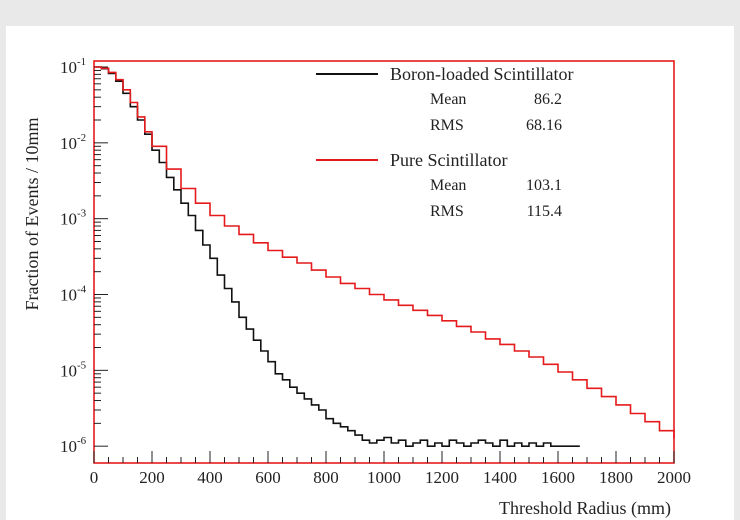  I want to click on y-tick-label: 10⁻⁶, so click(73, 445).